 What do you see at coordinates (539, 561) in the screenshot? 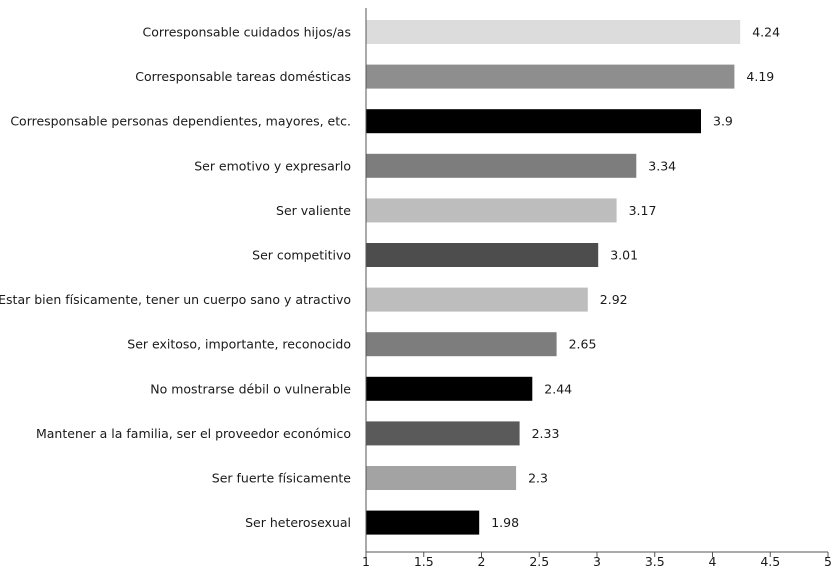
I see `x-tick-label: 2.5` at bounding box center [539, 561].